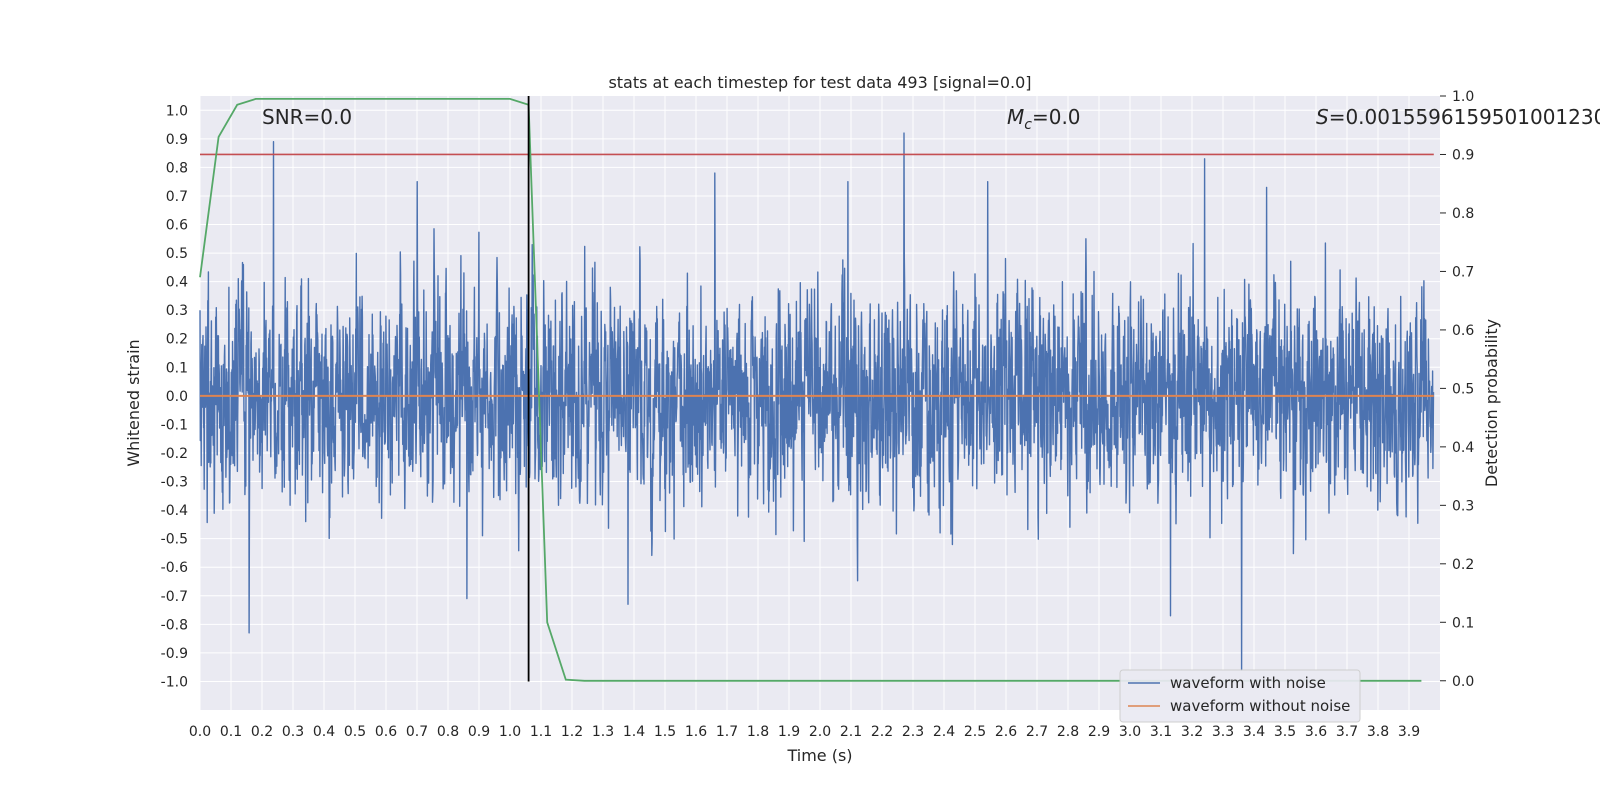 The width and height of the screenshot is (1600, 800). What do you see at coordinates (1378, 732) in the screenshot?
I see `x-tick-label: 3.8` at bounding box center [1378, 732].